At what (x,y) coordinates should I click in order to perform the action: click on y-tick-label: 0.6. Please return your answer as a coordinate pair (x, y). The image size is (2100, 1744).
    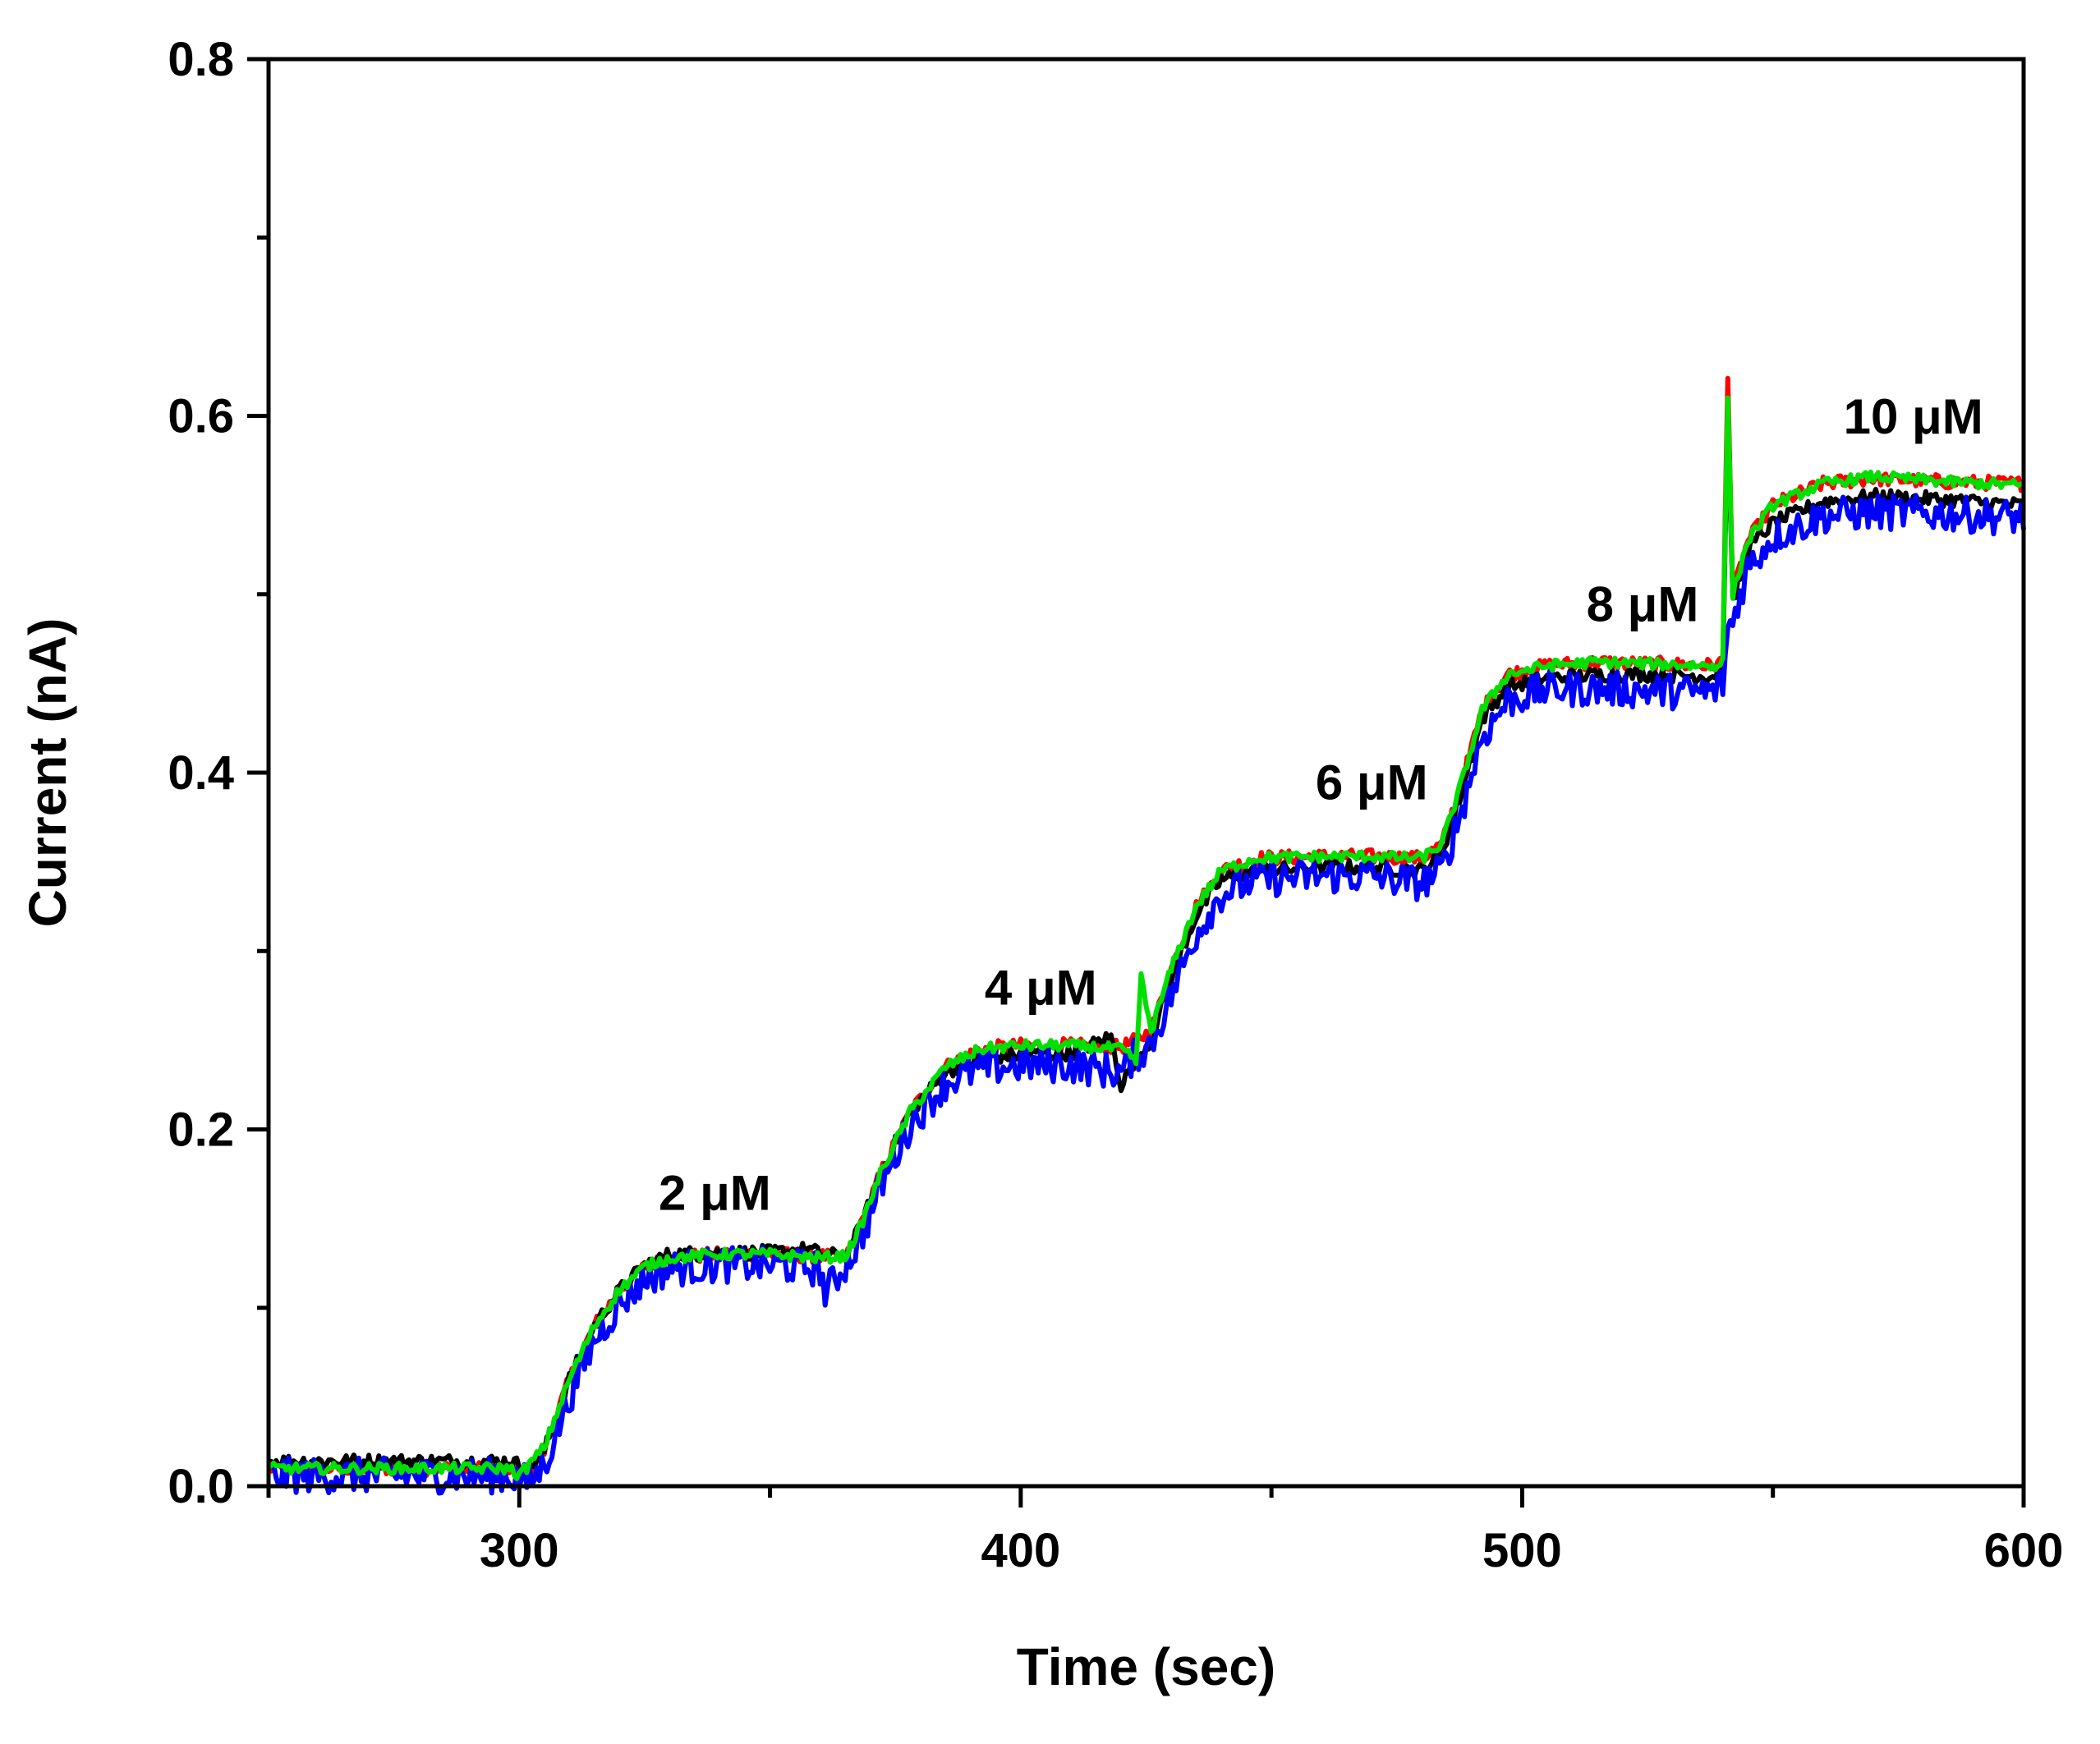
    Looking at the image, I should click on (201, 417).